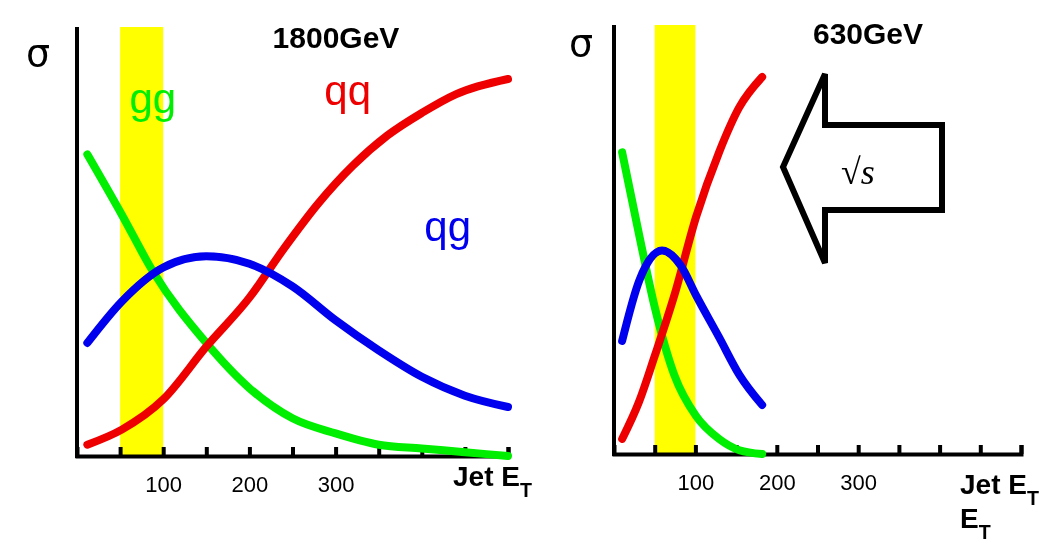 The height and width of the screenshot is (540, 1054). I want to click on series-label: qq, so click(348, 91).